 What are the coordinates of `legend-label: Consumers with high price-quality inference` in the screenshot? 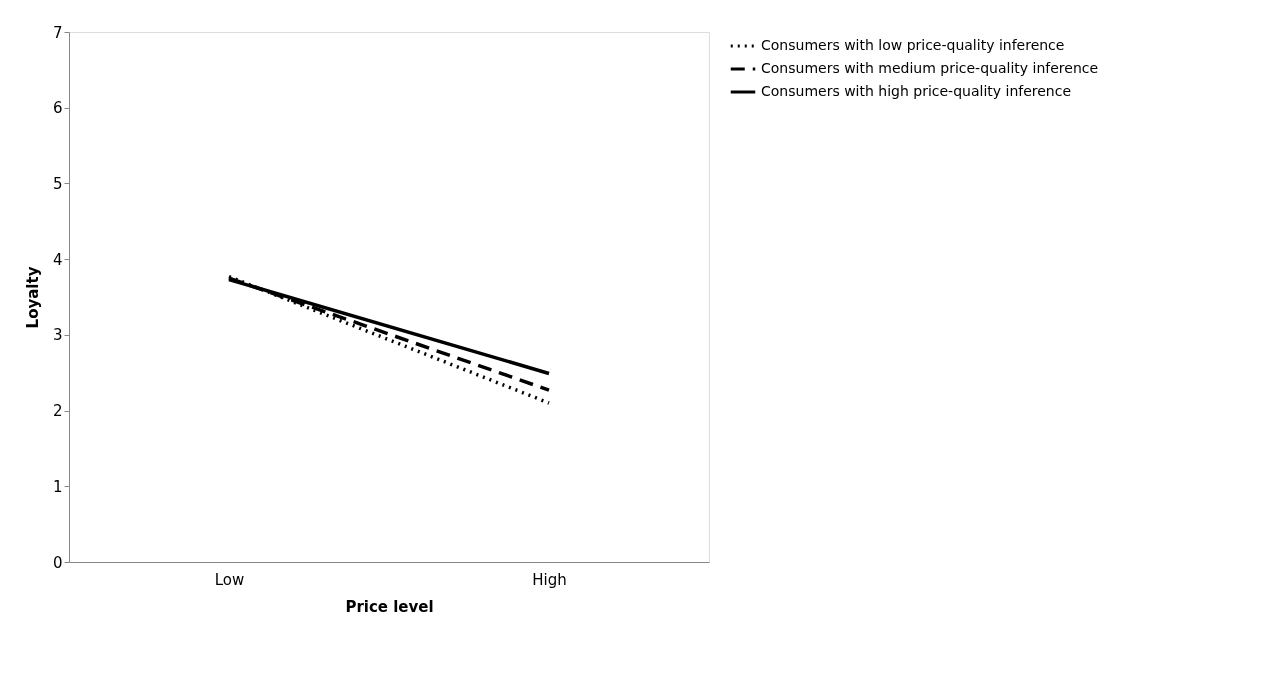 It's located at (916, 91).